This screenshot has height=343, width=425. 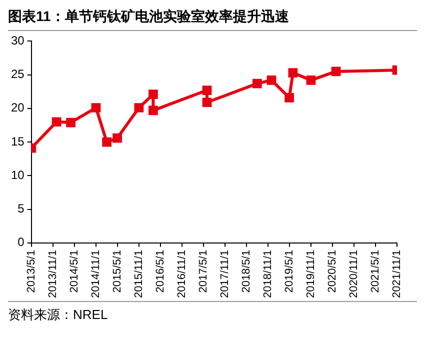 What do you see at coordinates (160, 271) in the screenshot?
I see `x-tick-label: 2016/5/1` at bounding box center [160, 271].